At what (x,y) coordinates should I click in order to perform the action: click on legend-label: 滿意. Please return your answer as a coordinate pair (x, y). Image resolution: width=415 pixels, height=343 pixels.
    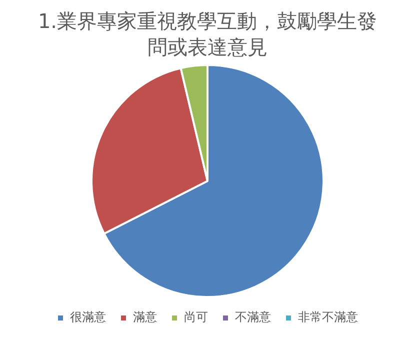
    Looking at the image, I should click on (145, 317).